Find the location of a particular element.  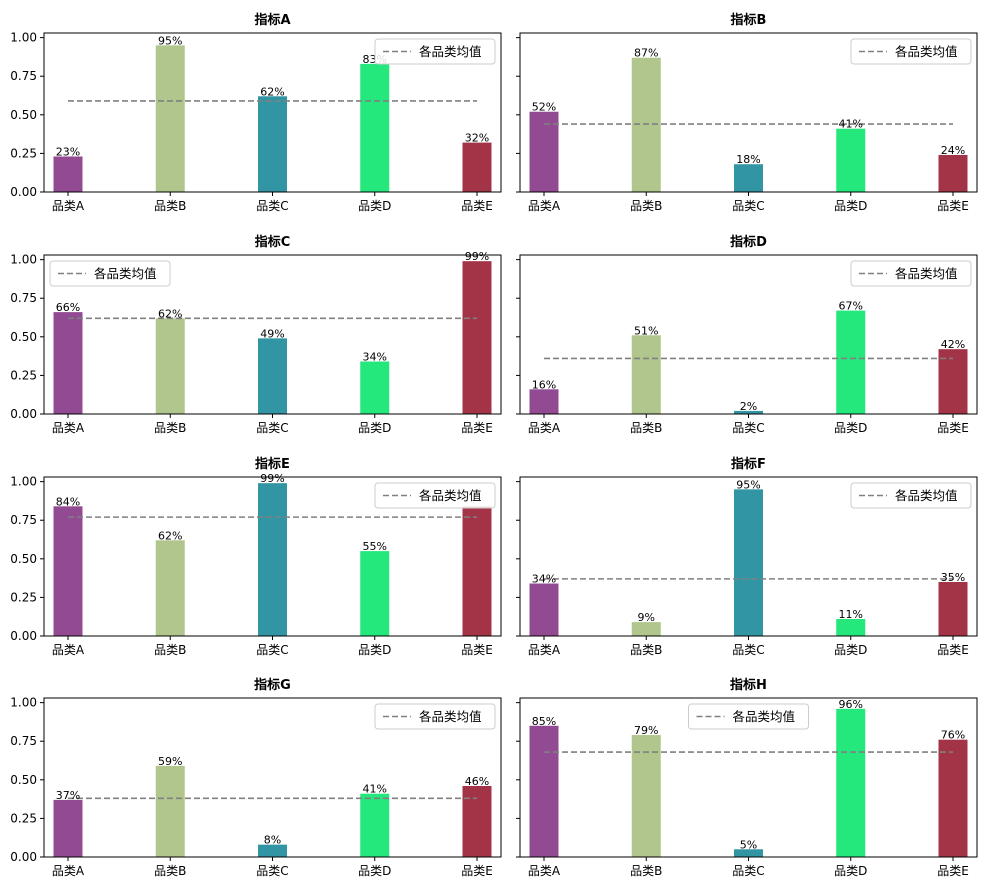

panel-5-xtick-label-5: 品类E is located at coordinates (477, 650).